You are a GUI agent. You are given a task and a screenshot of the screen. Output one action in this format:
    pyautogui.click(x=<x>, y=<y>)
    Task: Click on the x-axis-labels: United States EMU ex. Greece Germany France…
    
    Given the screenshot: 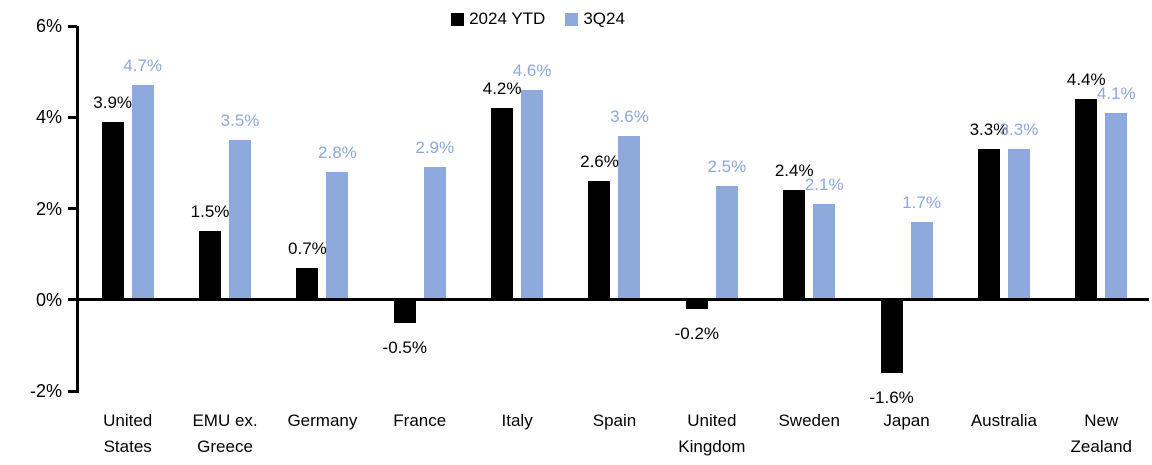 What is the action you would take?
    pyautogui.click(x=614, y=434)
    